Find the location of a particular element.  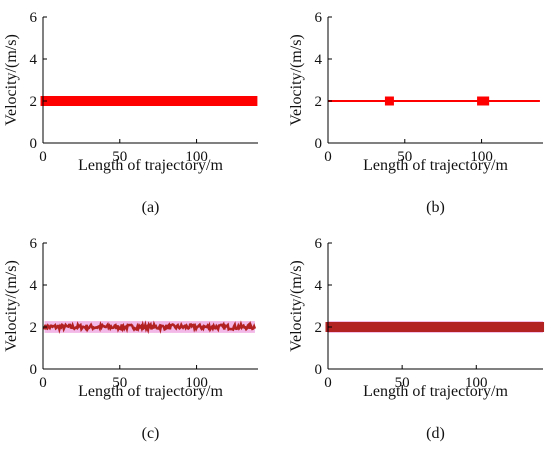

panel-label: (a) is located at coordinates (151, 207).